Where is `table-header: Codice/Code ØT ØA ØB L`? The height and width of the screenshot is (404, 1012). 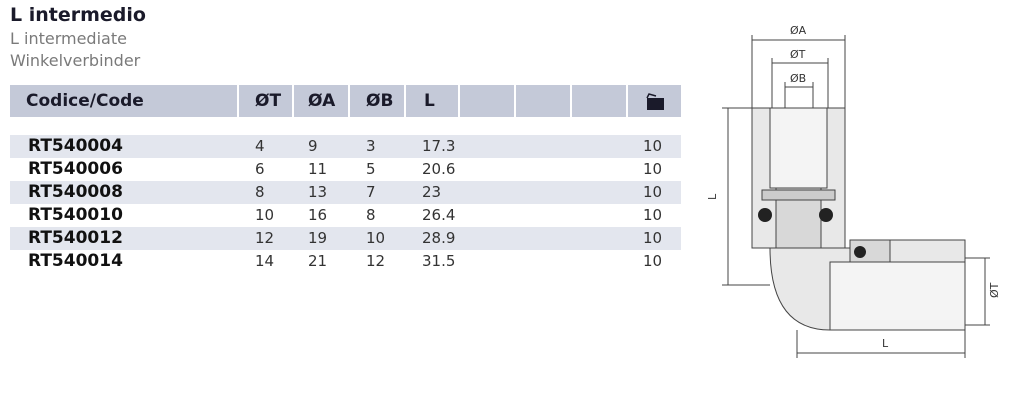
table-header: Codice/Code ØT ØA ØB L is located at coordinates (345, 101).